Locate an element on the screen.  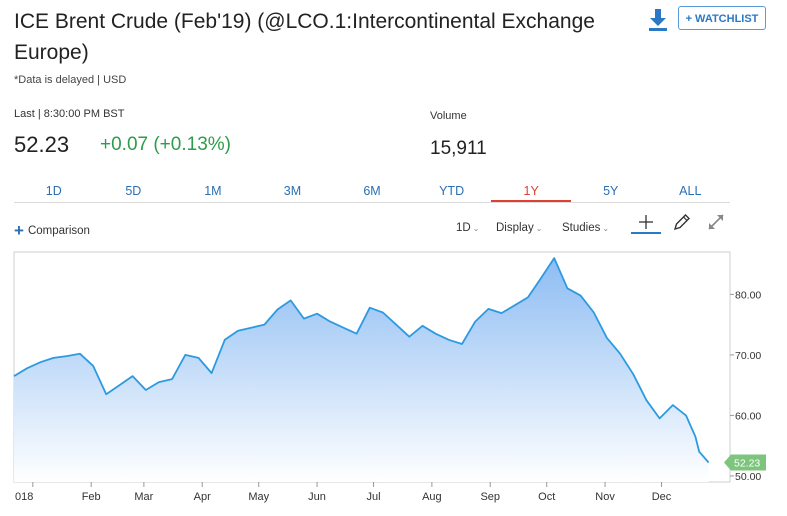
tab-1d: 1D is located at coordinates (53, 191).